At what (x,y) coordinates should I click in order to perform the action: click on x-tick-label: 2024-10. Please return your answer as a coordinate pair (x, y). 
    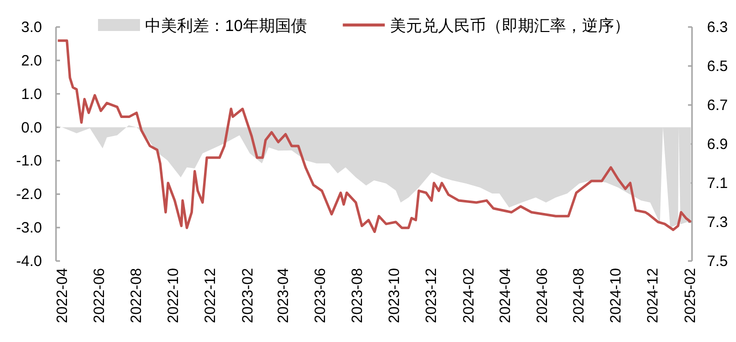
    Looking at the image, I should click on (616, 296).